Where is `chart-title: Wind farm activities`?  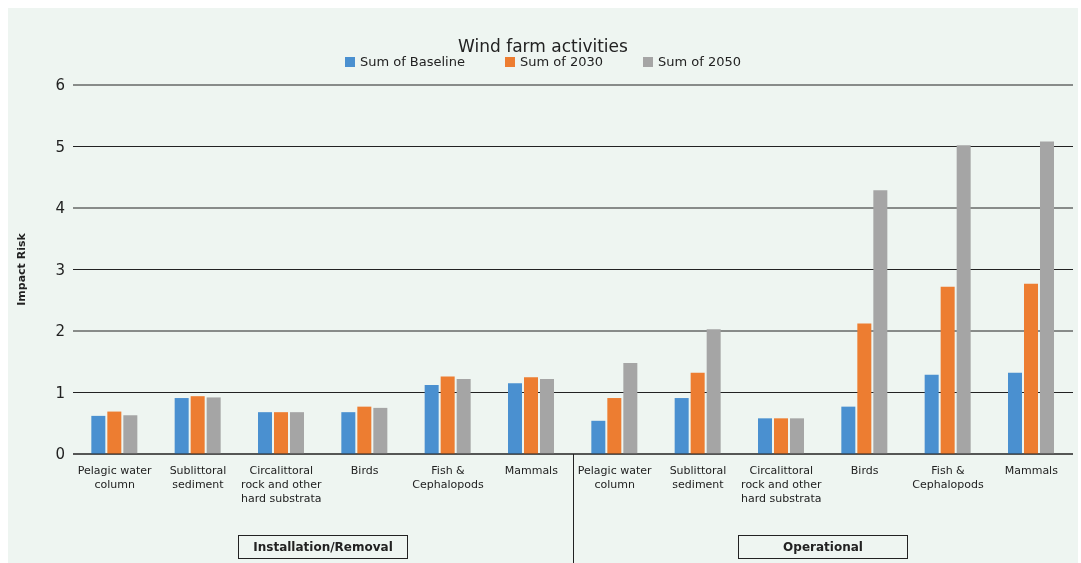
chart-title: Wind farm activities is located at coordinates (543, 46).